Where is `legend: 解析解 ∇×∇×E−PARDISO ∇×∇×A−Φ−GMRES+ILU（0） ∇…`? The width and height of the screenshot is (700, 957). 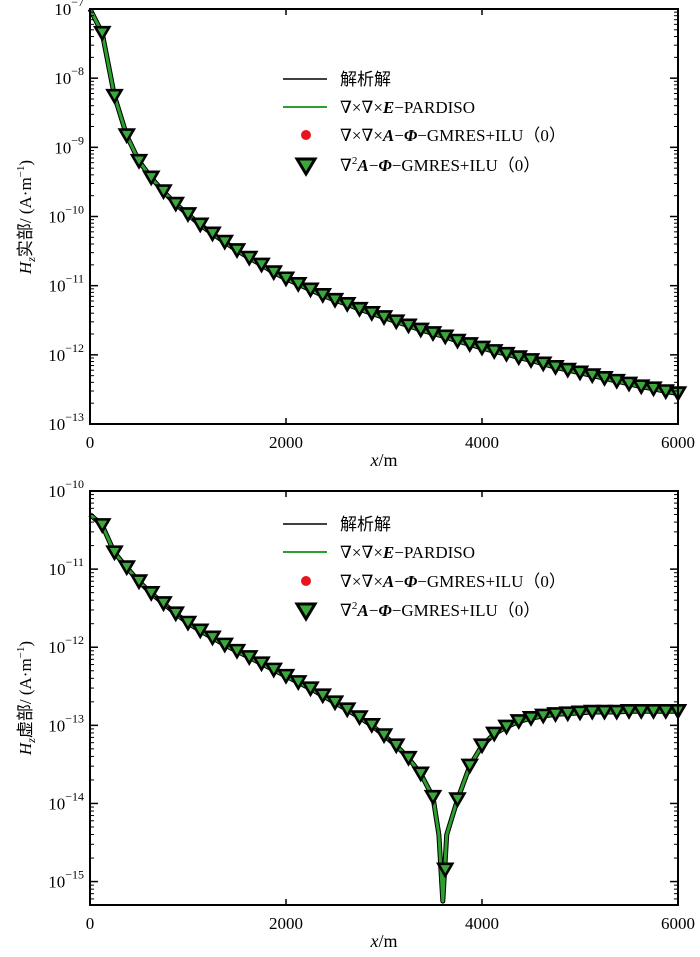
legend: 解析解 ∇×∇×E−PARDISO ∇×∇×A−Φ−GMRES+ILU（0） ∇… is located at coordinates (424, 123).